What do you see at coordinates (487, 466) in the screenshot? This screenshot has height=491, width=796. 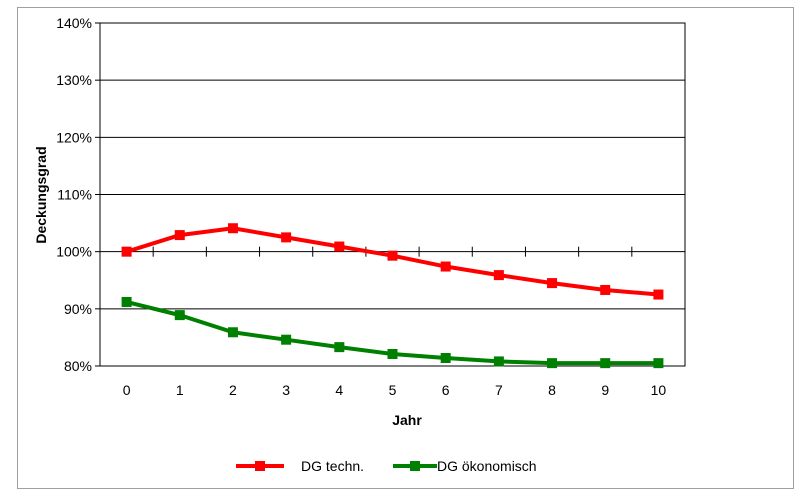 I see `legend-label: DG ökonomisch` at bounding box center [487, 466].